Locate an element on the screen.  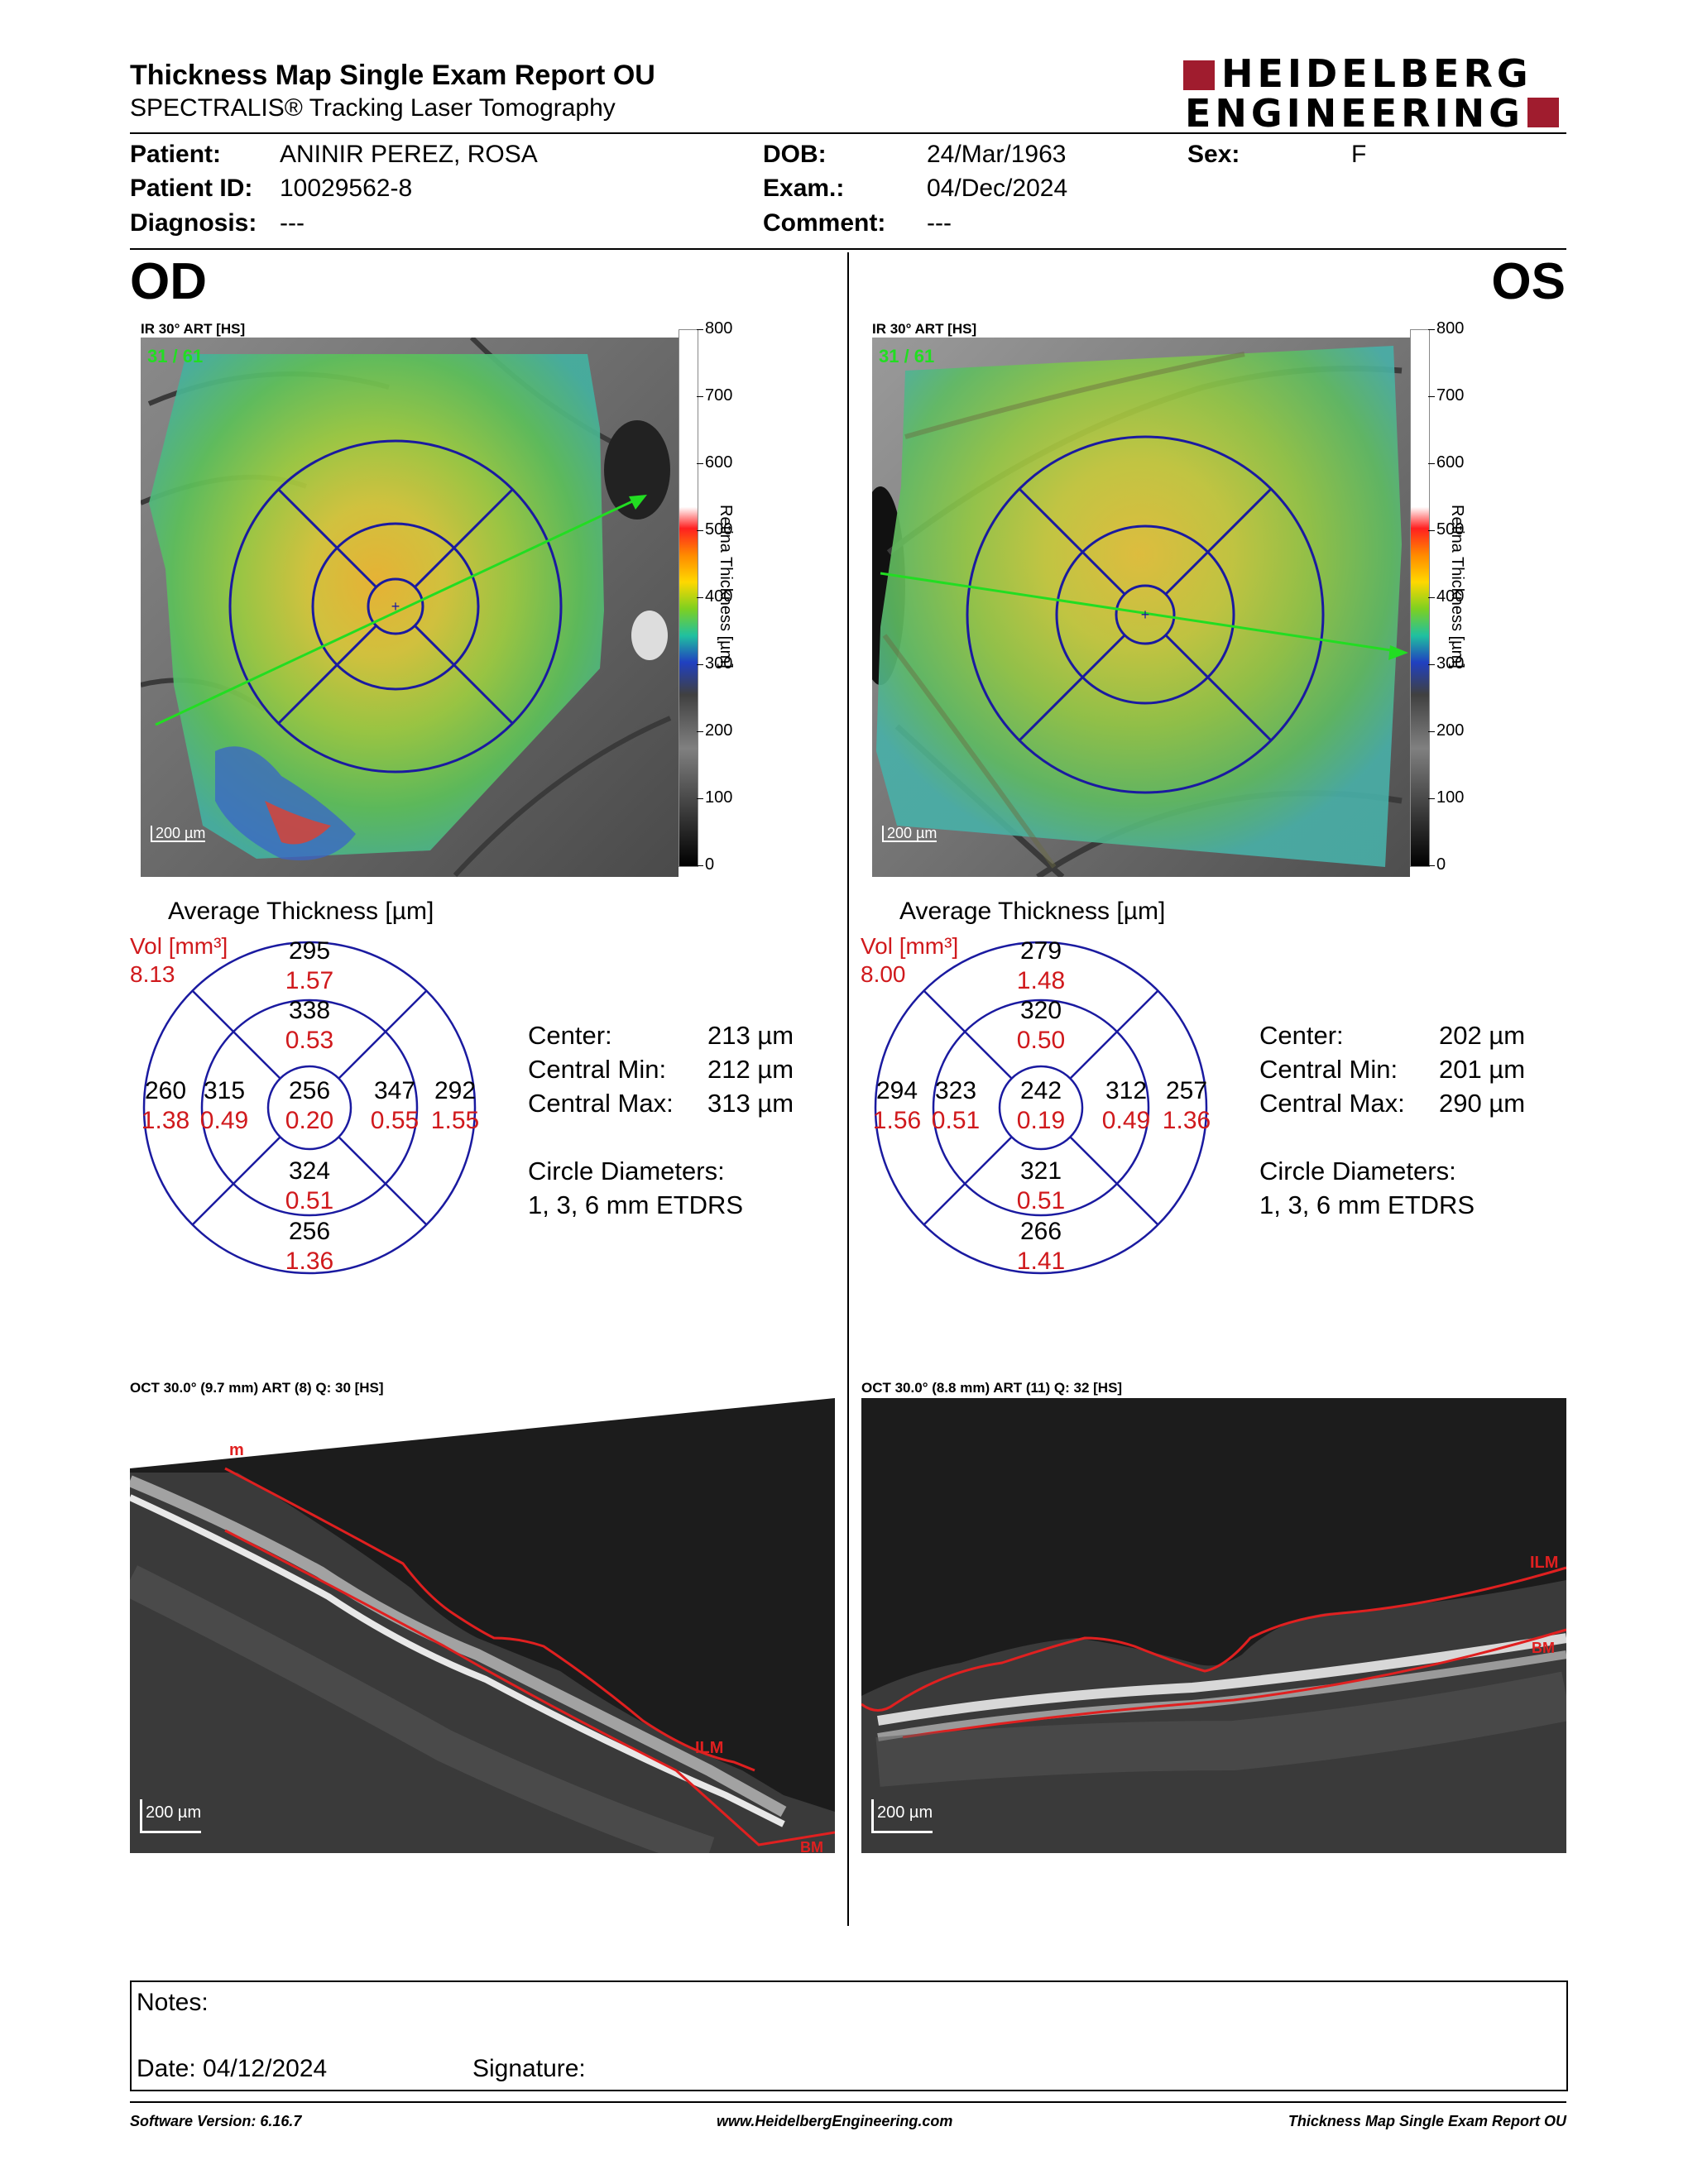
od-center-value: 213 µm is located at coordinates (750, 1035).